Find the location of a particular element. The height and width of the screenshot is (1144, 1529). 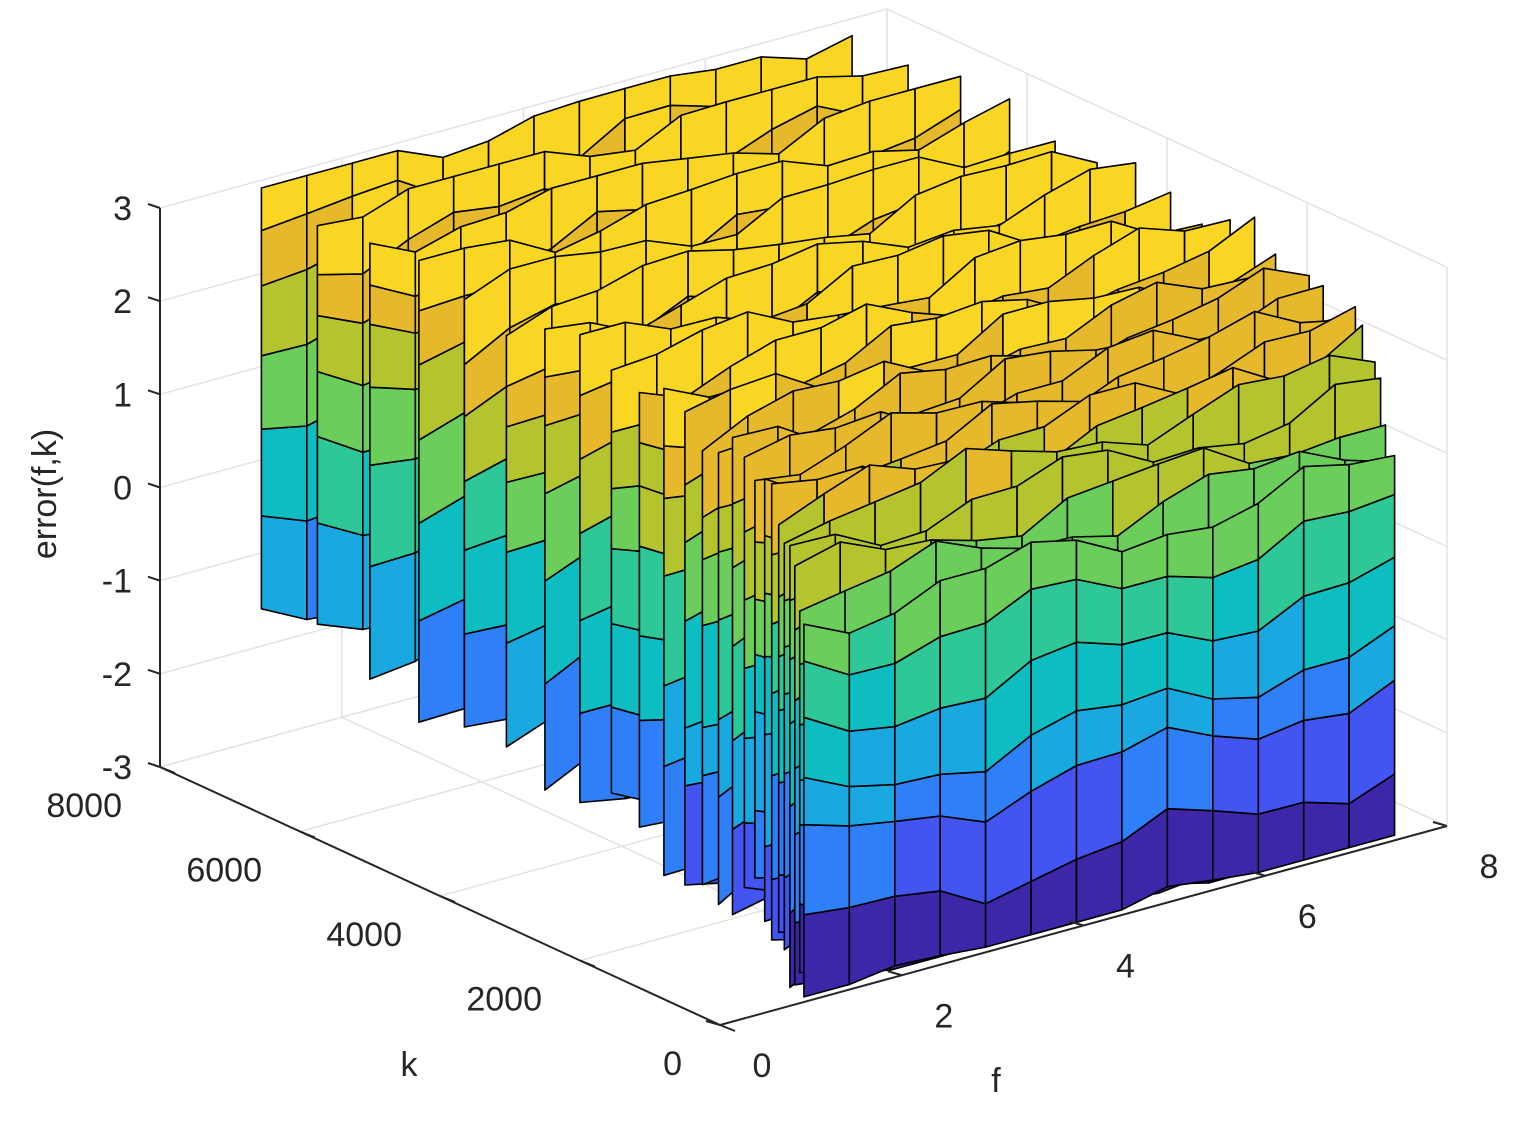

z-tick-label: -3 is located at coordinates (117, 768).